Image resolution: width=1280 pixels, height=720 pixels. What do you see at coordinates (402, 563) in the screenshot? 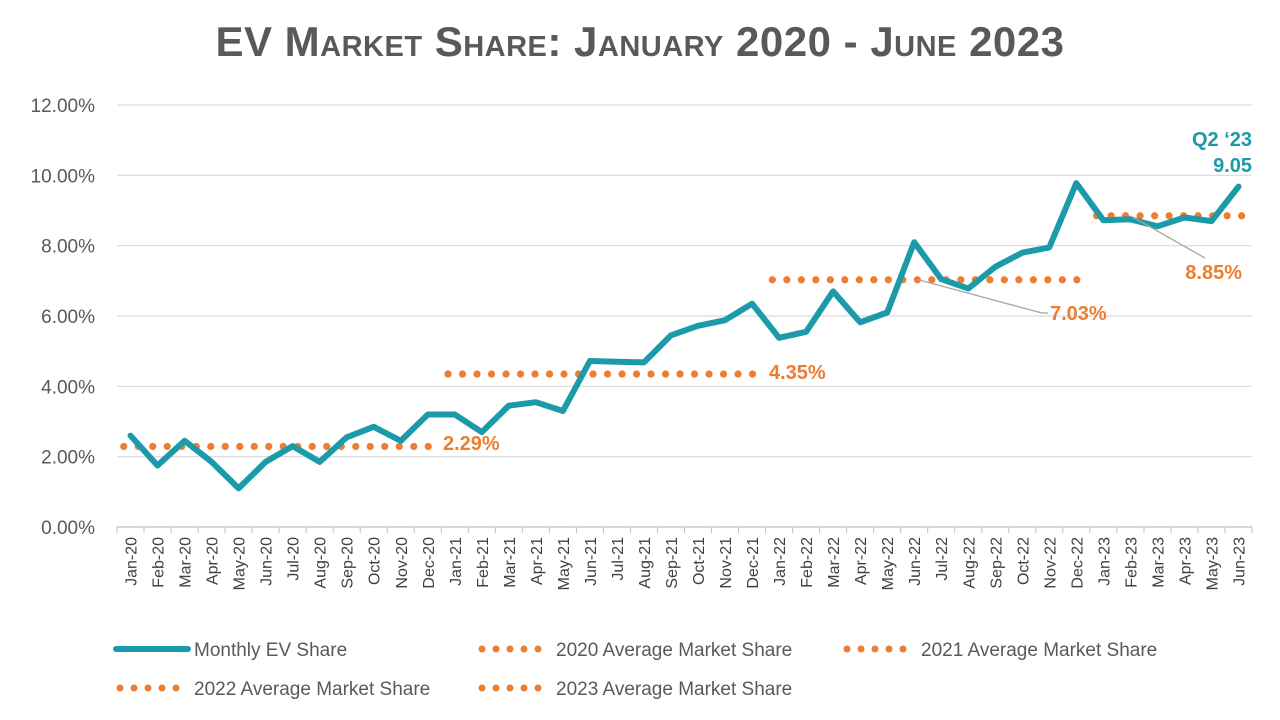
I see `x-tick-label: Nov-20` at bounding box center [402, 563].